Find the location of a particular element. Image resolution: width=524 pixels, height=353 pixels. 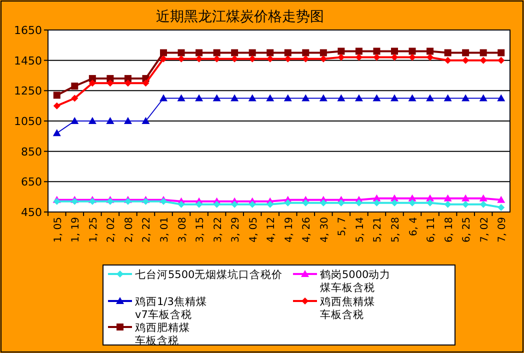

x-tick-label: 3, 29 is located at coordinates (236, 229).